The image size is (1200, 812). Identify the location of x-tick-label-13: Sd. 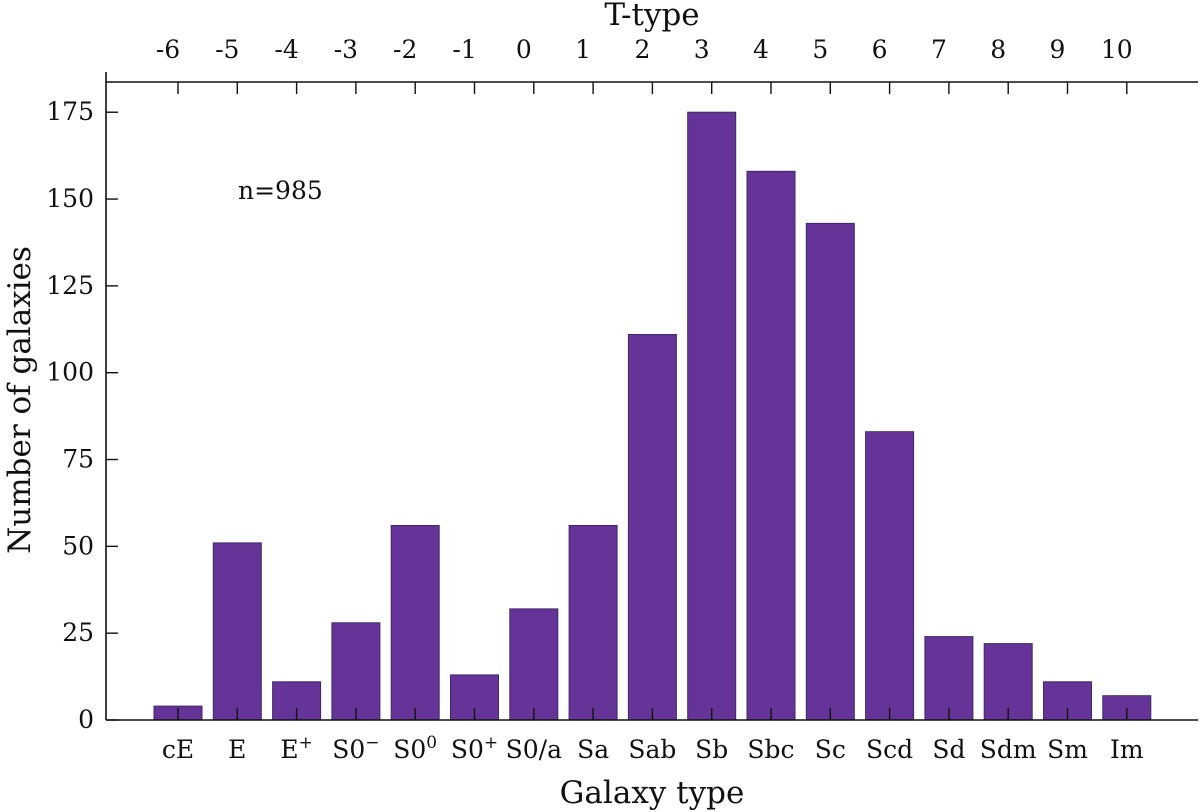
(948, 749).